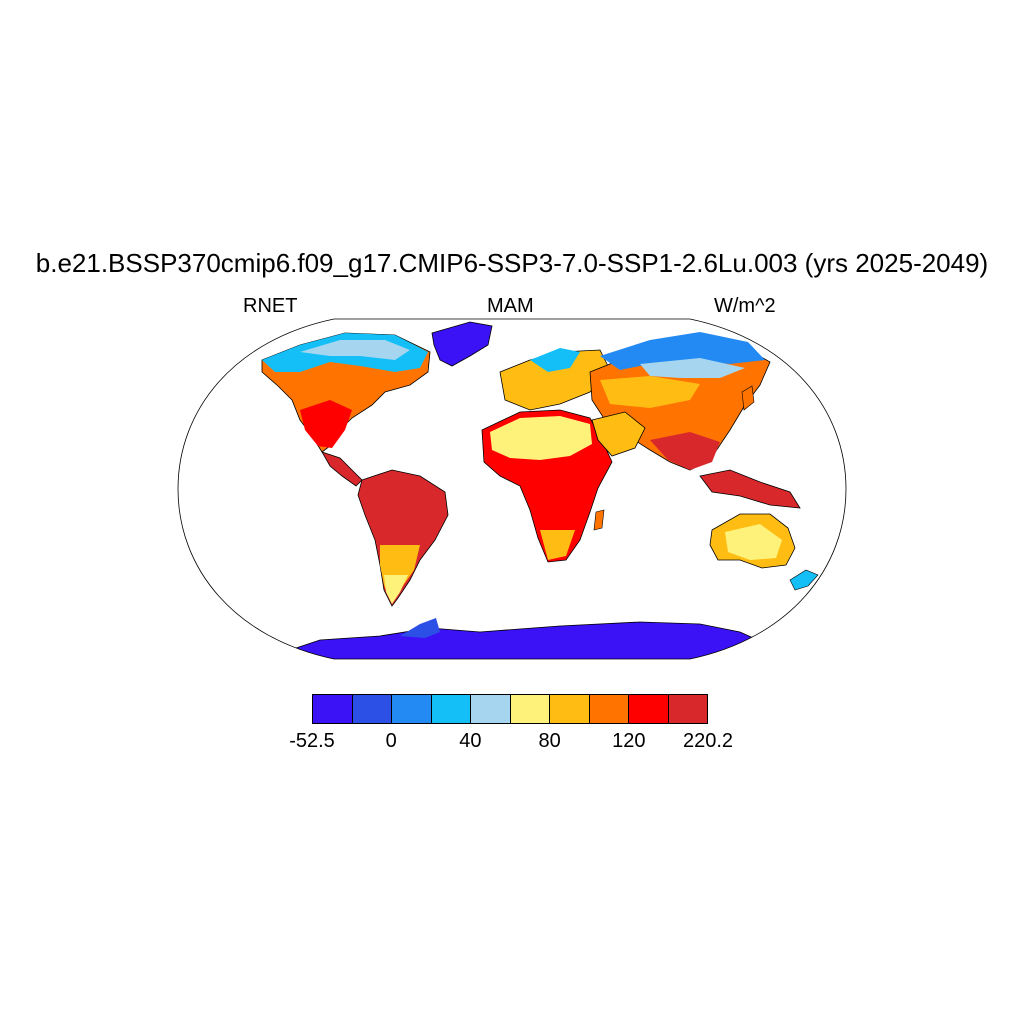 The width and height of the screenshot is (1024, 1024). What do you see at coordinates (692, 368) in the screenshot?
I see `siberia-south` at bounding box center [692, 368].